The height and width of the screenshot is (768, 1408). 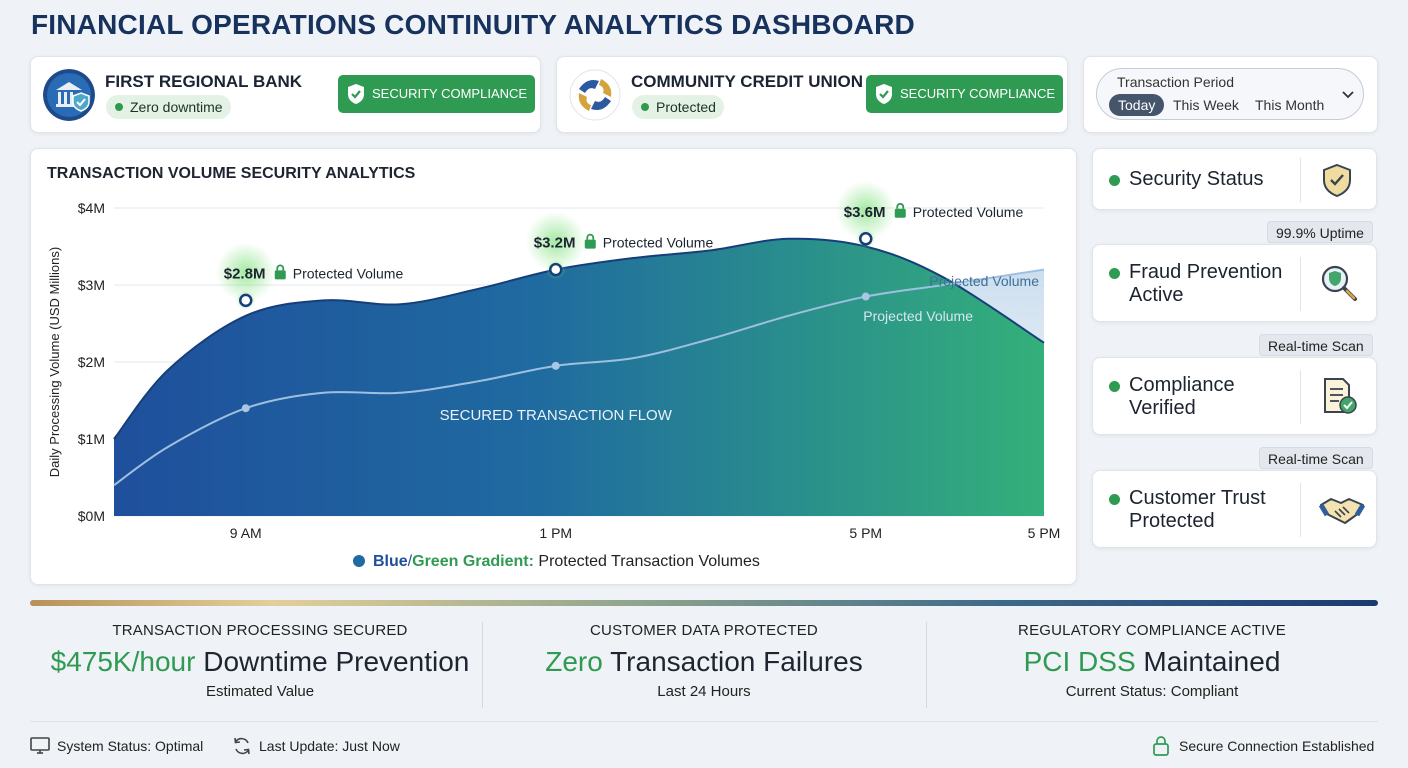 What do you see at coordinates (245, 408) in the screenshot?
I see `projected-point` at bounding box center [245, 408].